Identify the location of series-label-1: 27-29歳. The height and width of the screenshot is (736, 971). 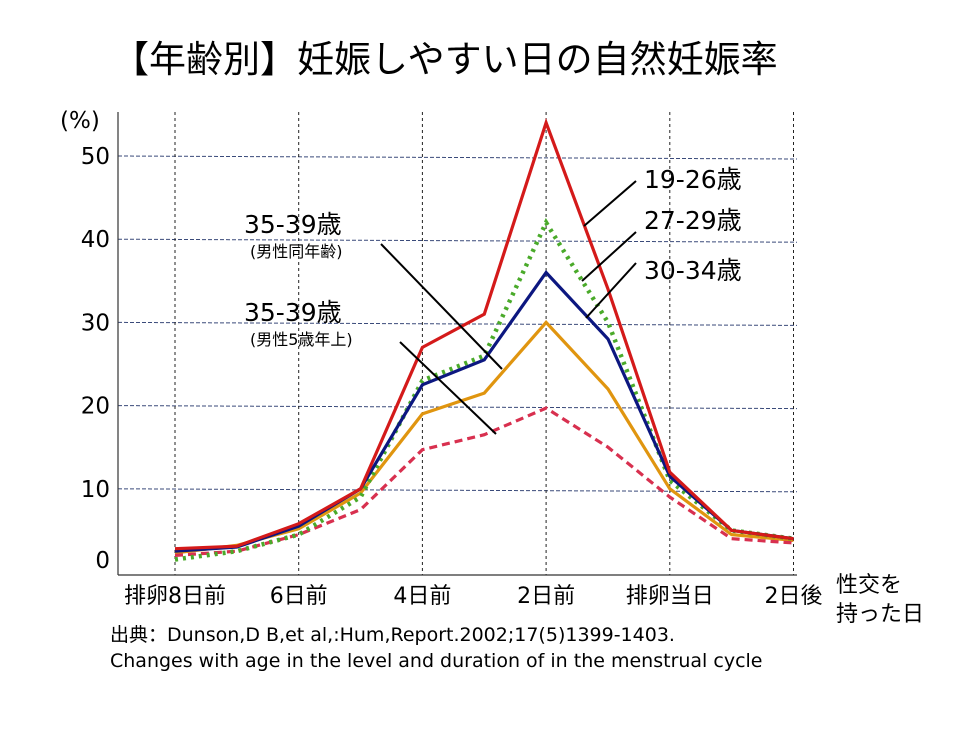
(693, 220).